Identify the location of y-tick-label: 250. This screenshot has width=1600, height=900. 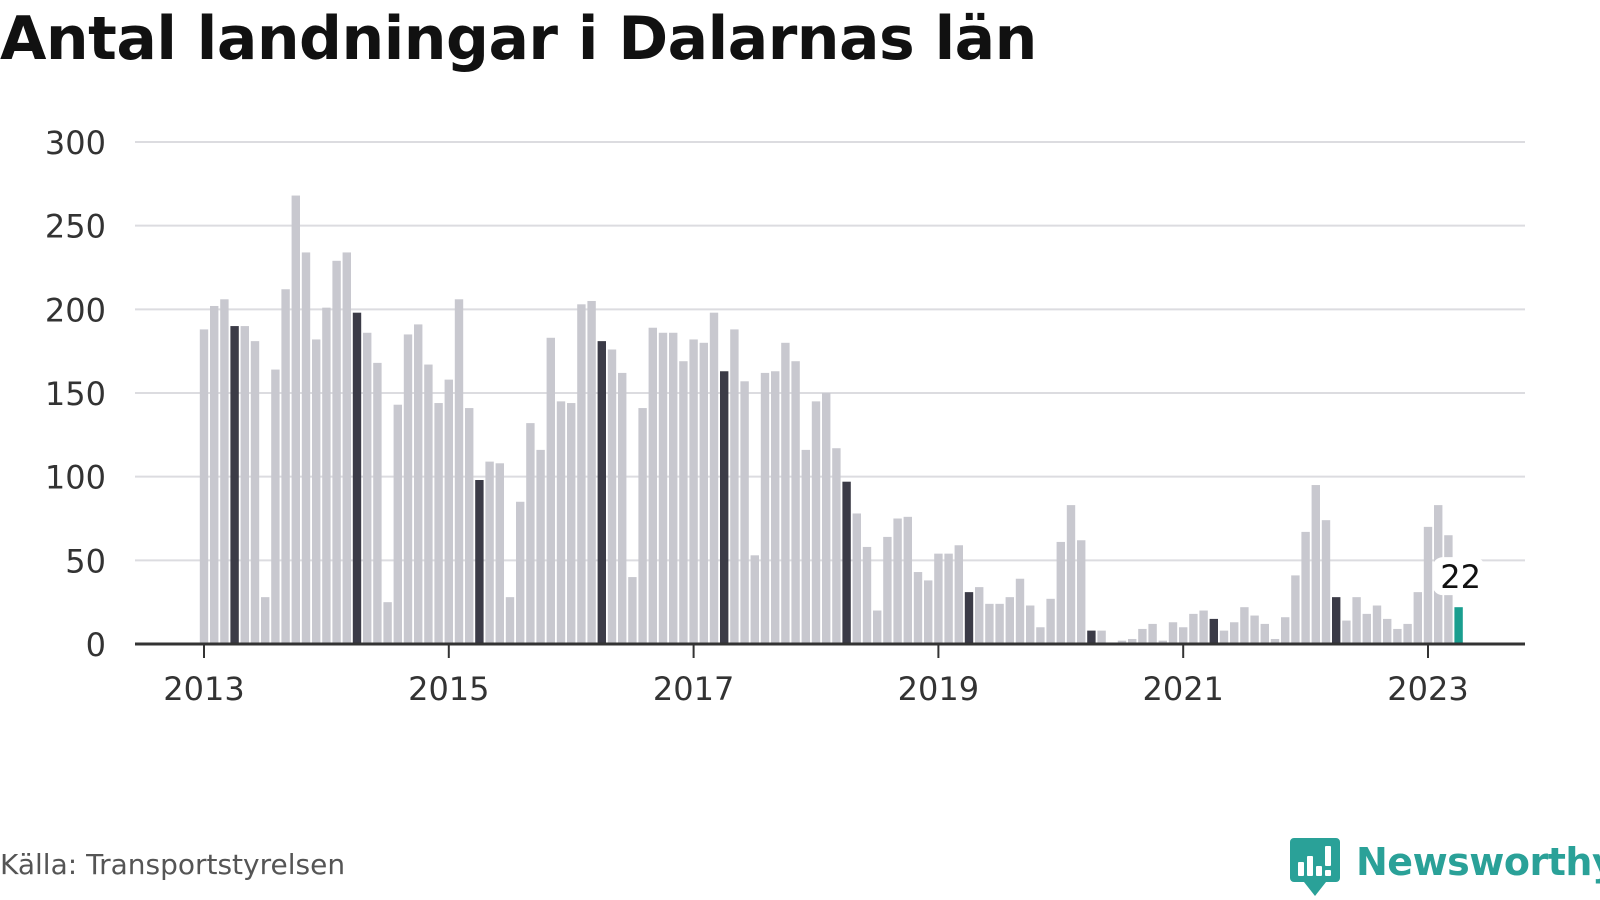
(75, 227).